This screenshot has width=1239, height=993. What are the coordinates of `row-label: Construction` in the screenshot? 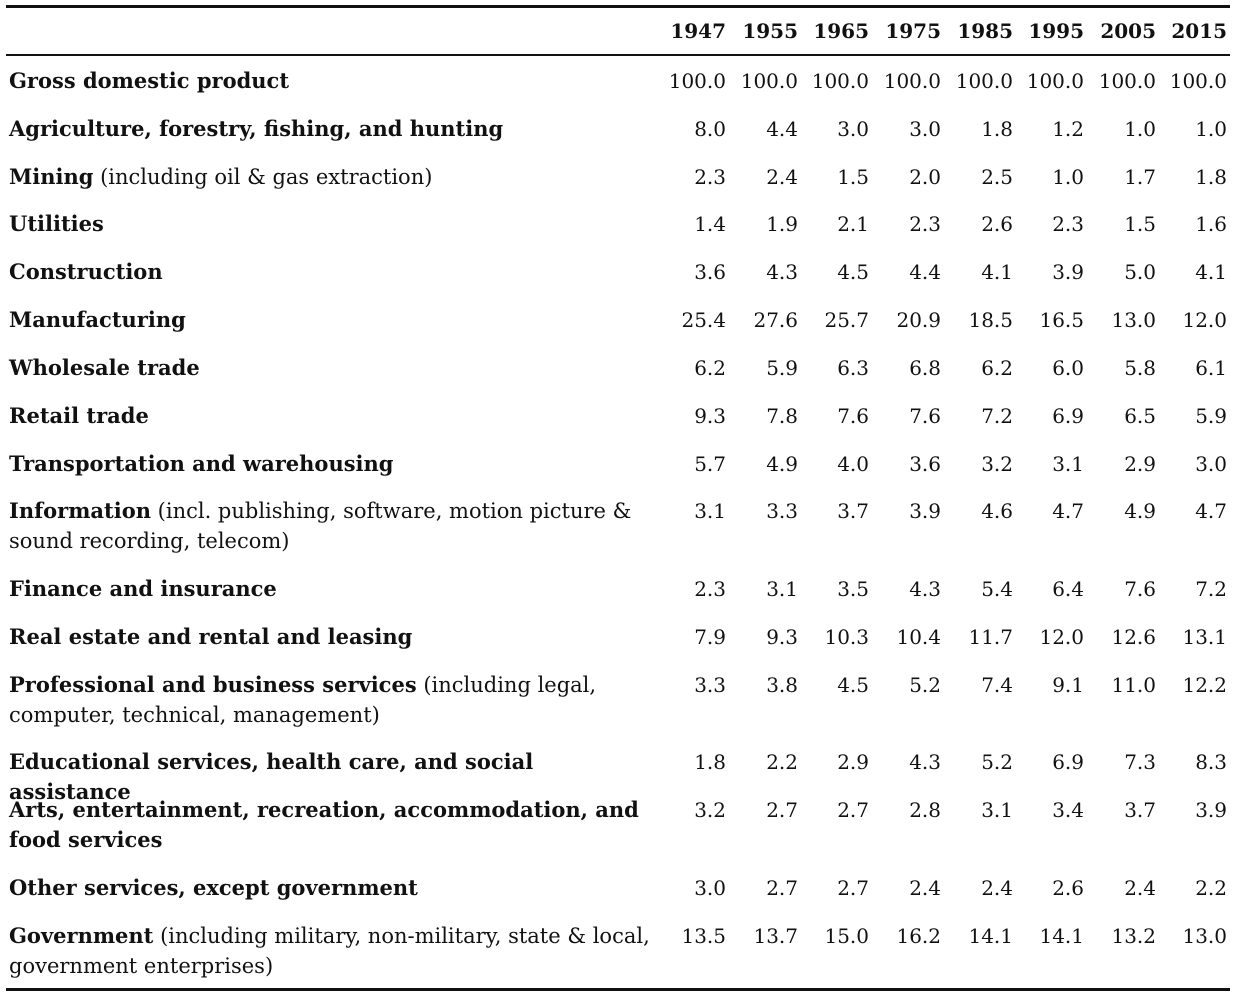 It's located at (334, 272).